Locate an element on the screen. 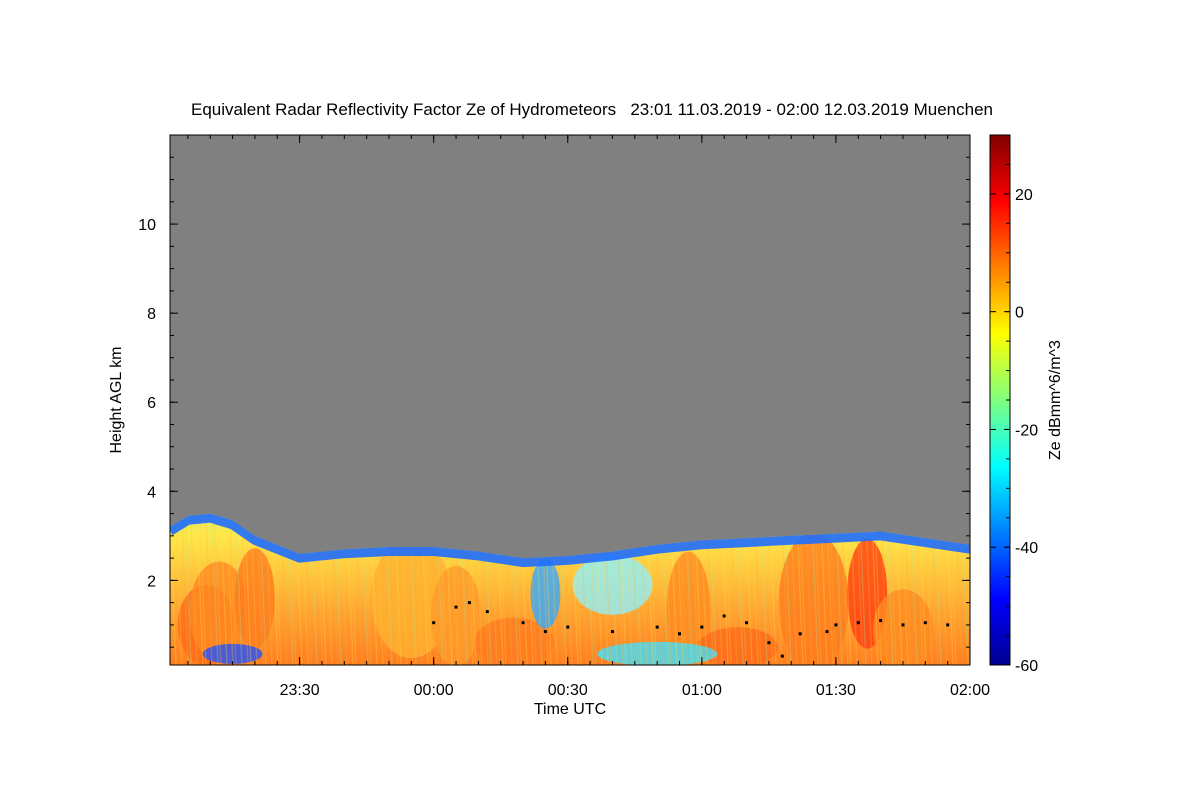 The width and height of the screenshot is (1200, 800). x-tick-label: 01:00 is located at coordinates (702, 690).